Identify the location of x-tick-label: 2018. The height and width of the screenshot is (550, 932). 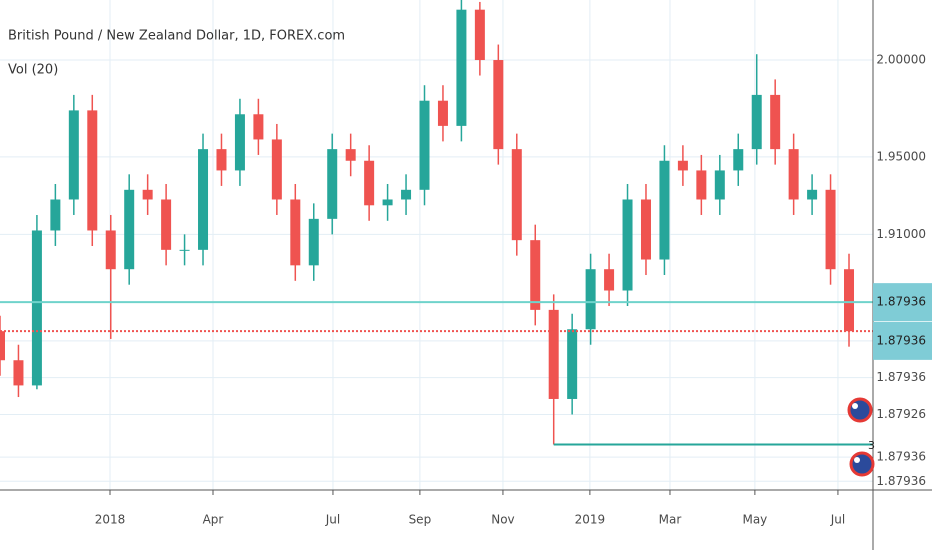
(110, 520).